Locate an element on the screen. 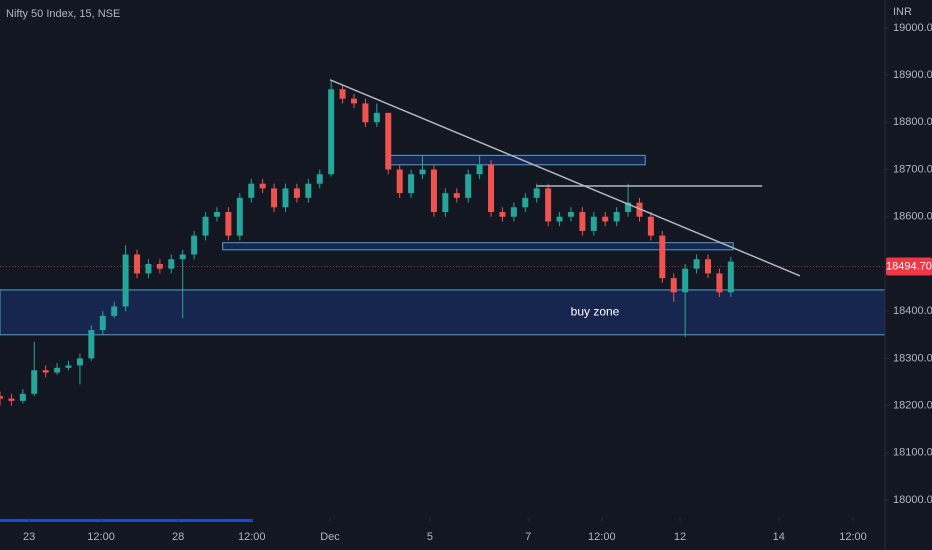 This screenshot has width=932, height=550. scroll-bar is located at coordinates (126, 520).